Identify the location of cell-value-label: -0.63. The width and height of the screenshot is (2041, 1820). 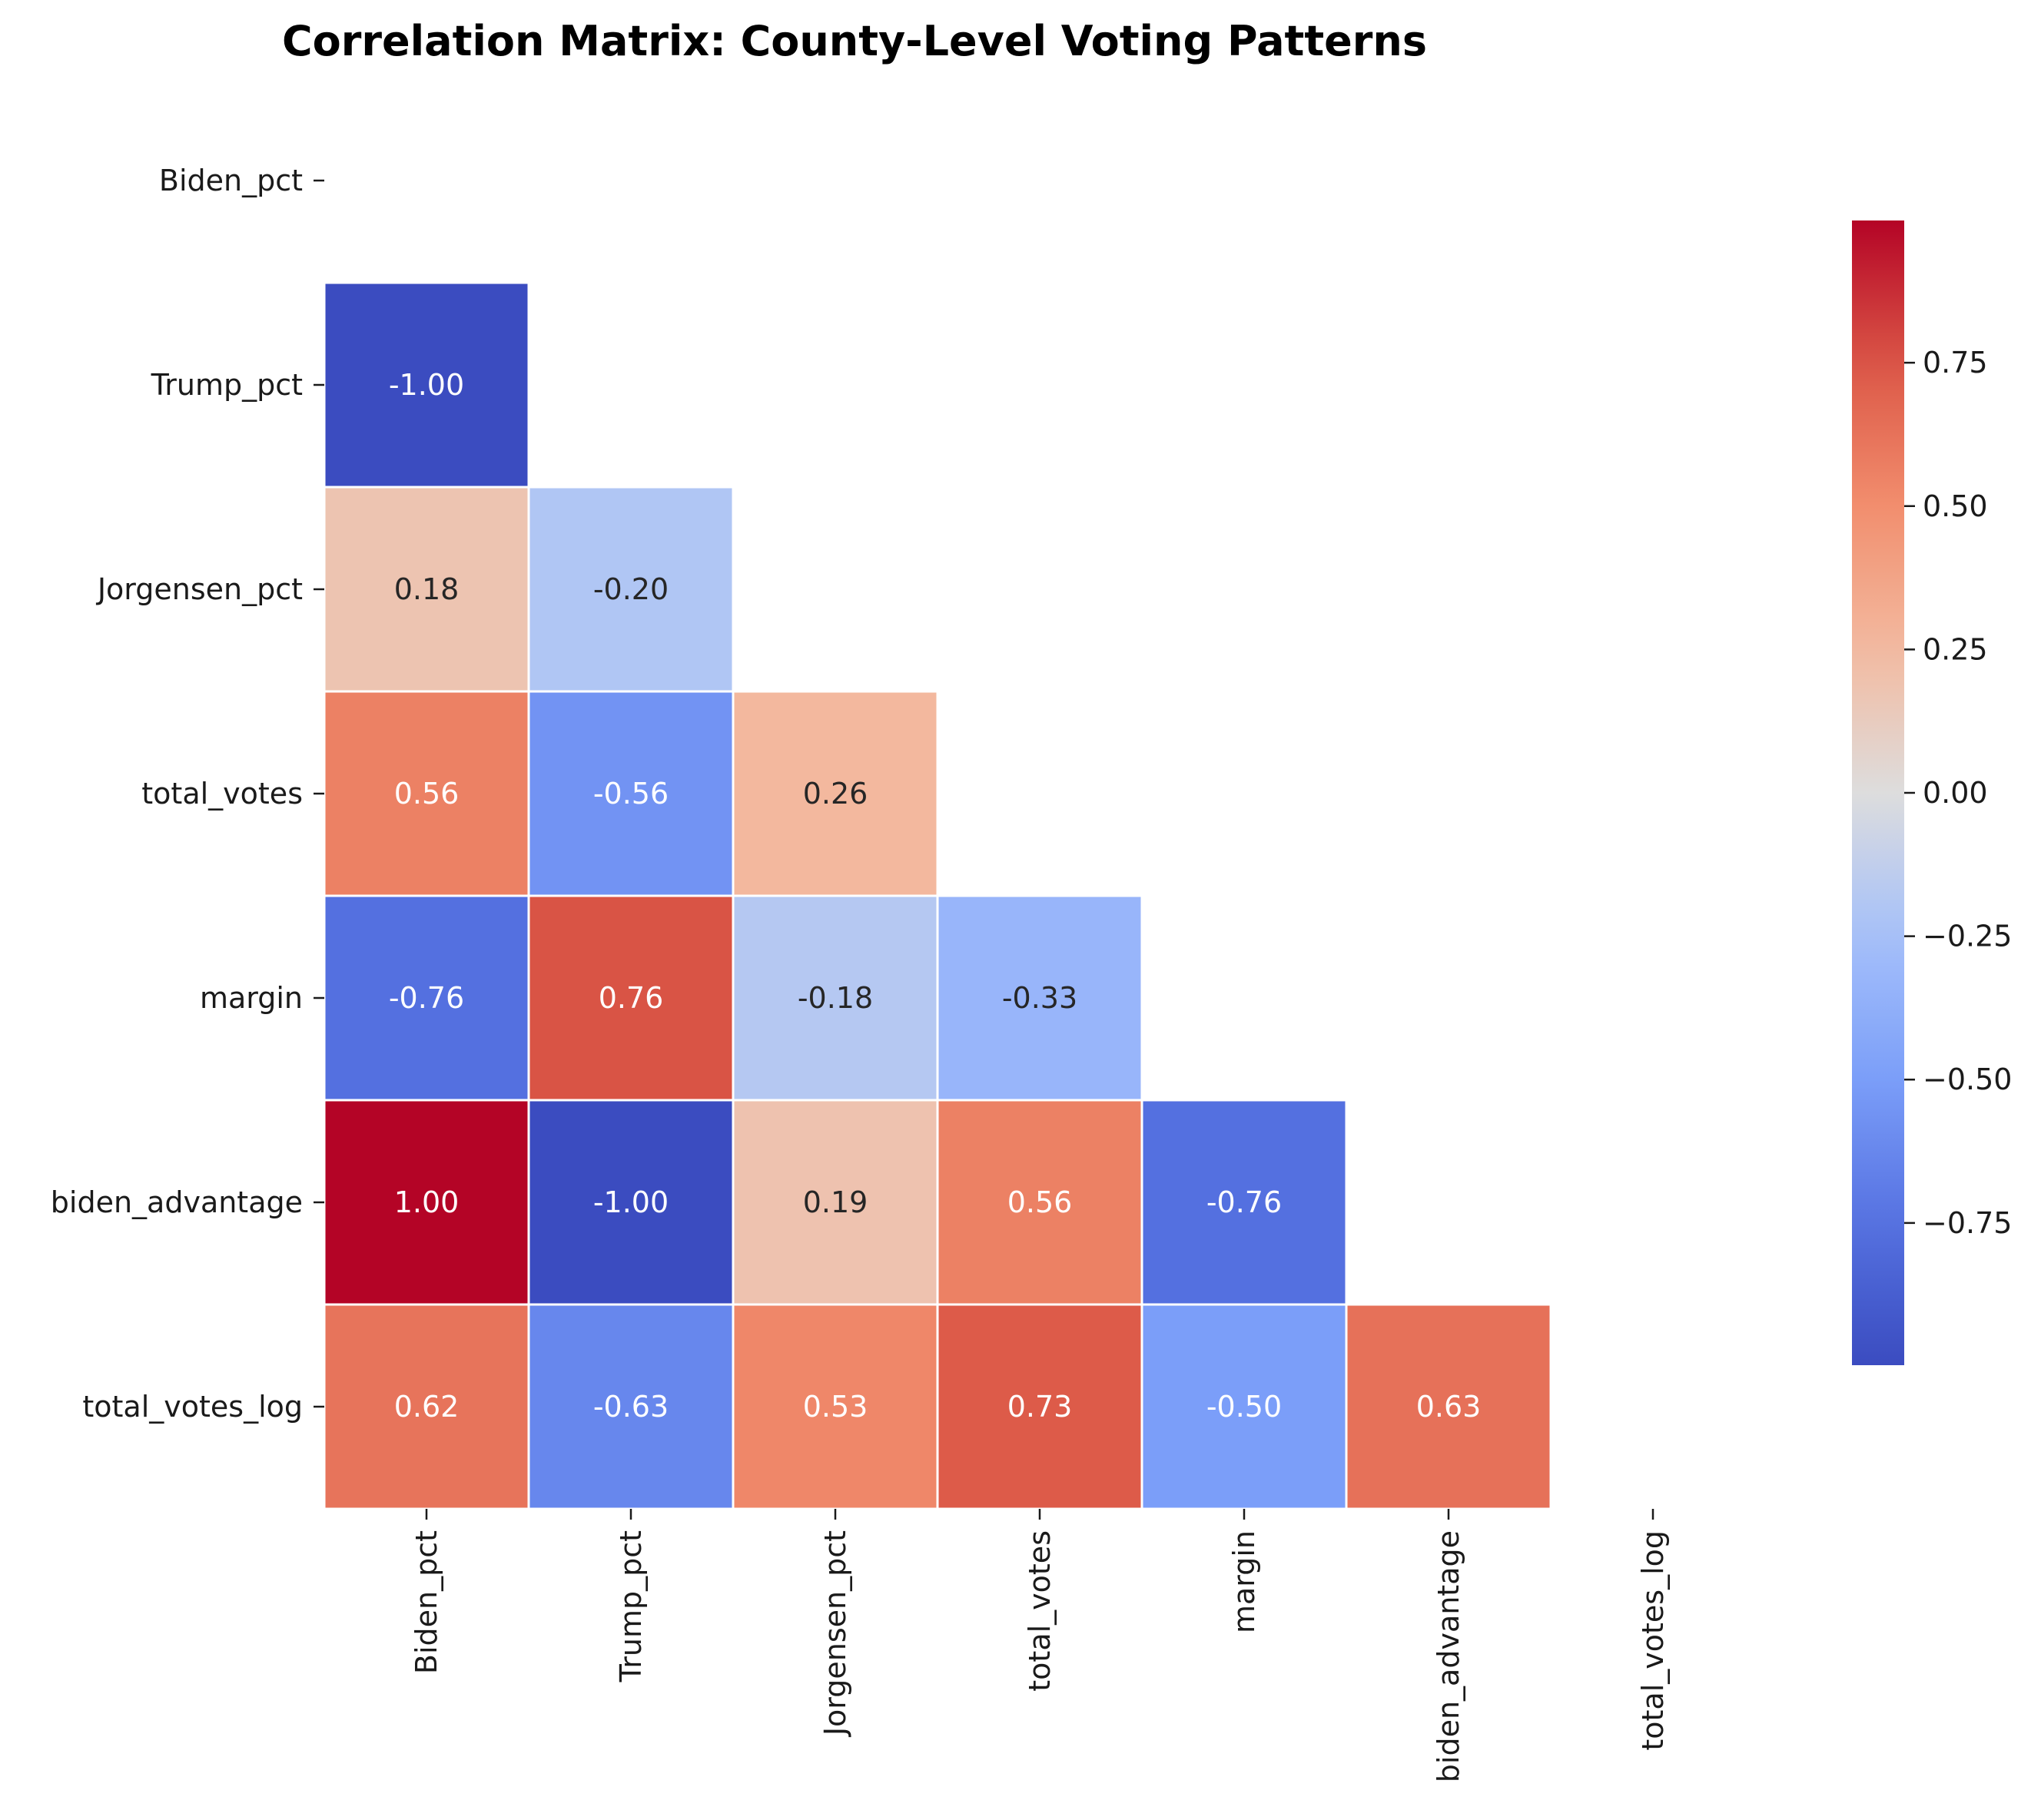
(631, 1407).